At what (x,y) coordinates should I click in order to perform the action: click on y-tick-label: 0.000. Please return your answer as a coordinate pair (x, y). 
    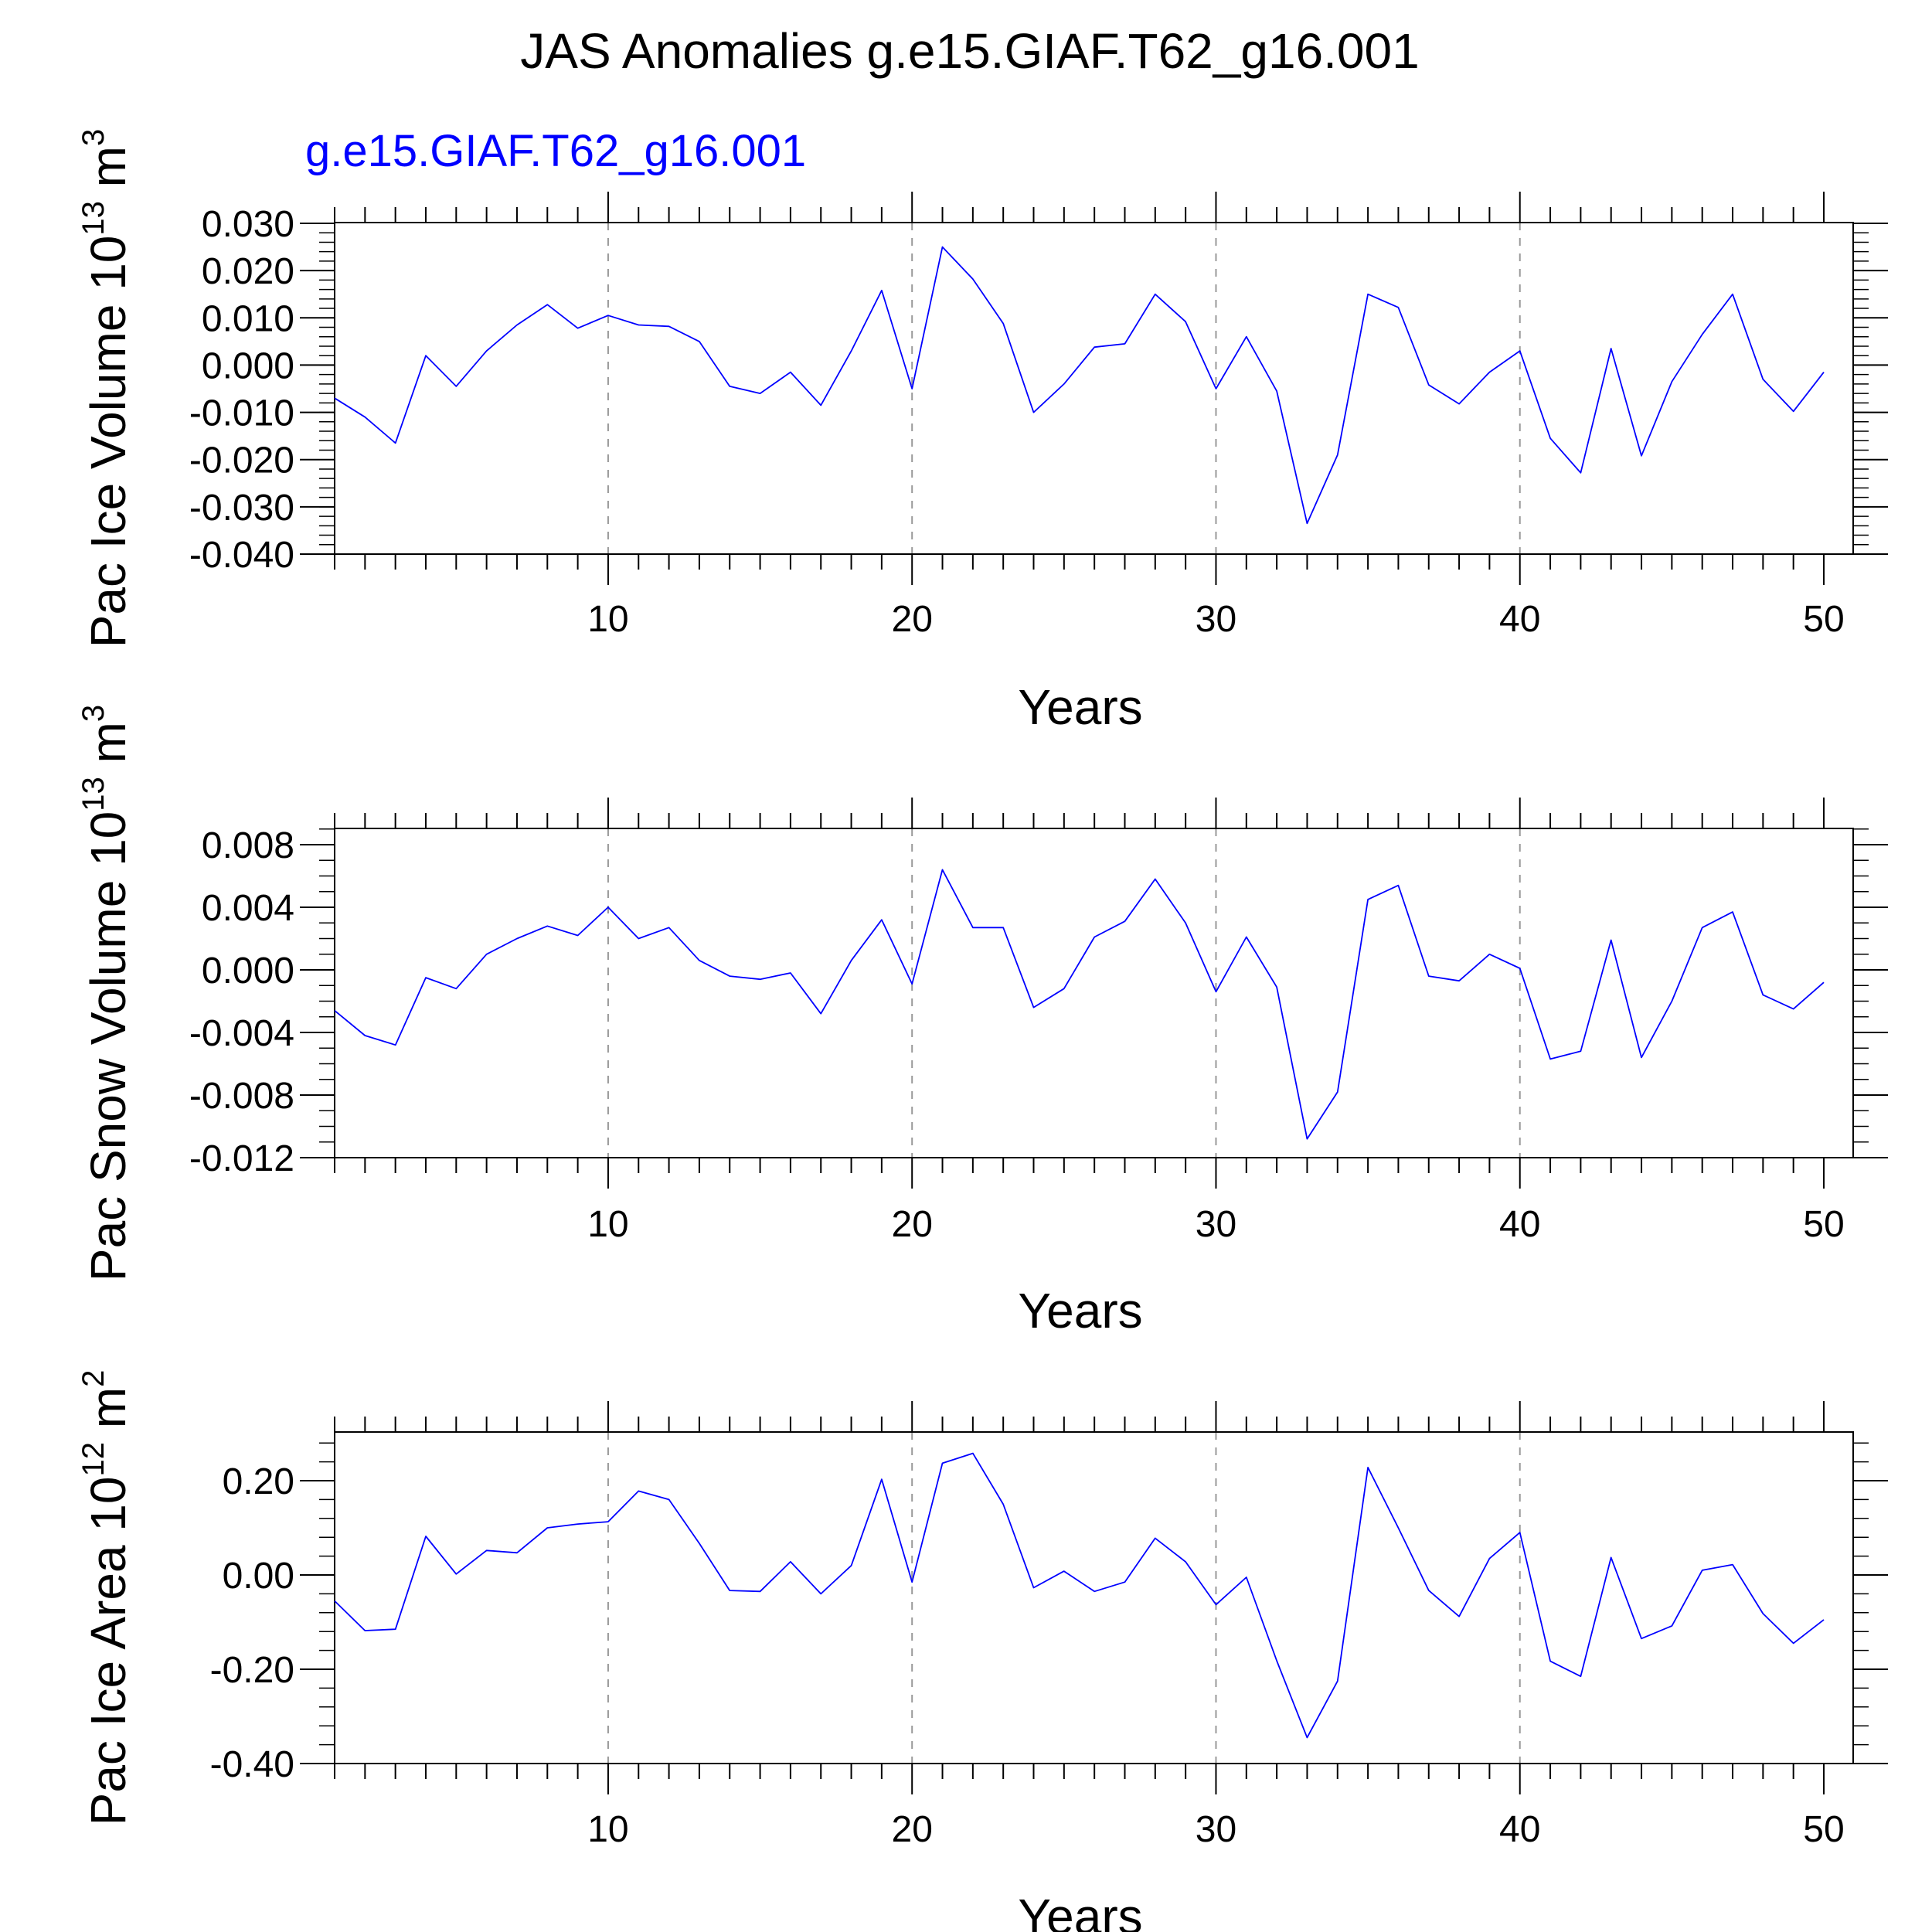
    Looking at the image, I should click on (248, 365).